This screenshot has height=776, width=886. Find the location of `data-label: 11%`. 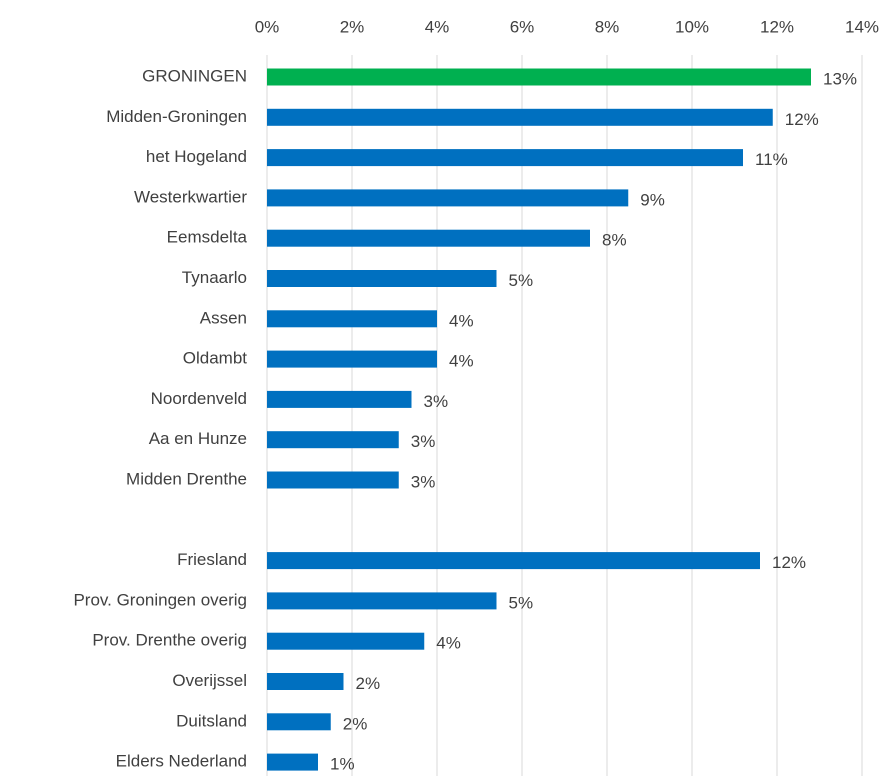

data-label: 11% is located at coordinates (771, 159).